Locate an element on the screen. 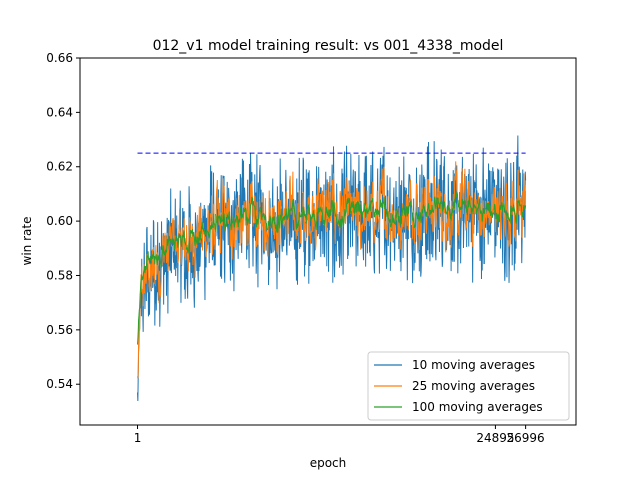 Image resolution: width=640 pixels, height=484 pixels. x-axis-label: epoch is located at coordinates (328, 463).